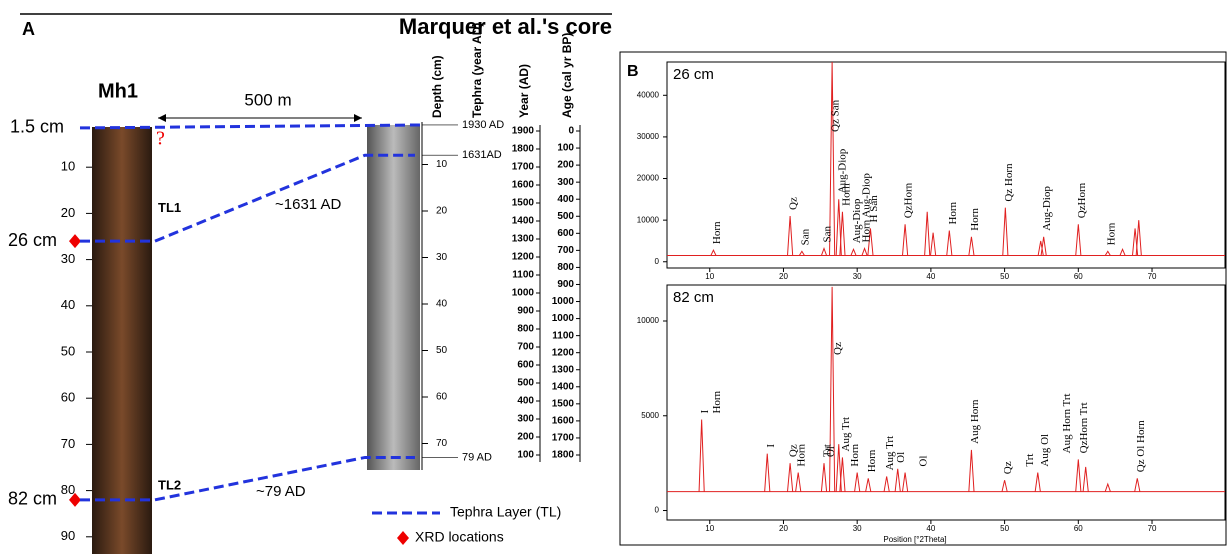 The width and height of the screenshot is (1228, 554). What do you see at coordinates (563, 455) in the screenshot?
I see `age-tick-label: 1800` at bounding box center [563, 455].